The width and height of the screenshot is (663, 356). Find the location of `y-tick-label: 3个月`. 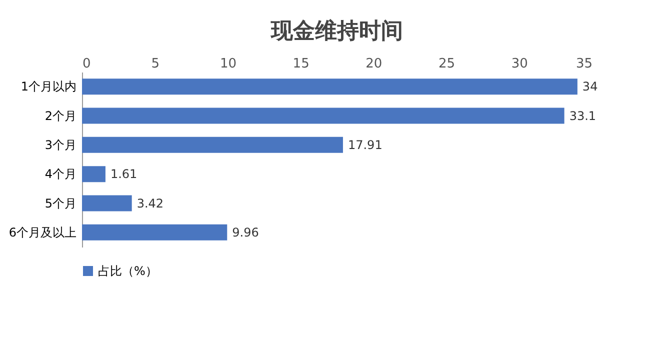

y-tick-label: 3个月 is located at coordinates (60, 145).